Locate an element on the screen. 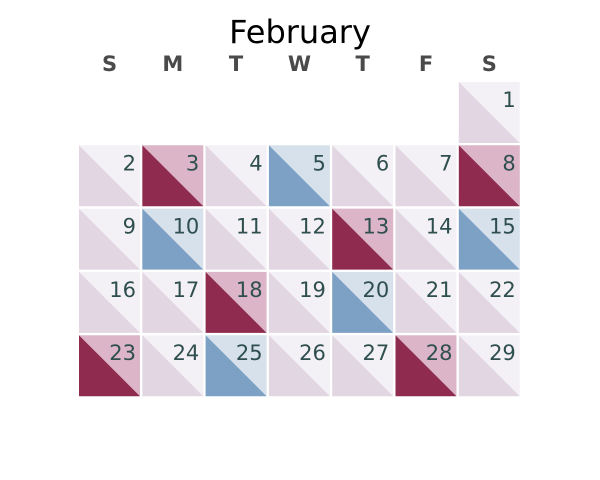 The height and width of the screenshot is (480, 600). day-number: 9 is located at coordinates (129, 227).